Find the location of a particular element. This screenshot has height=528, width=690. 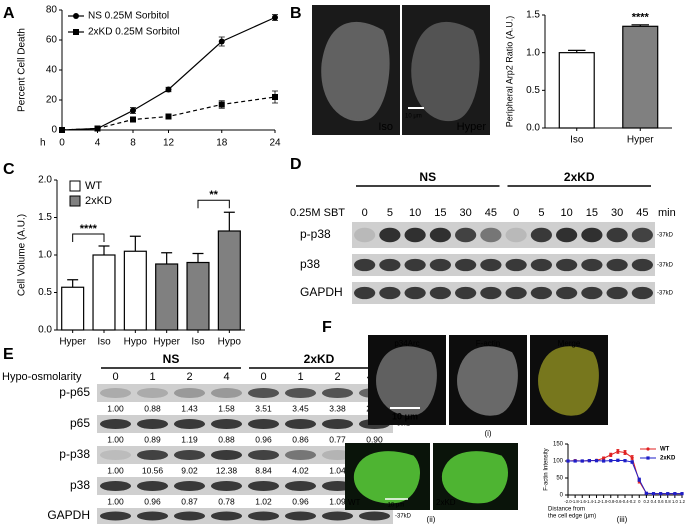

time-label: 45 is located at coordinates (642, 213).